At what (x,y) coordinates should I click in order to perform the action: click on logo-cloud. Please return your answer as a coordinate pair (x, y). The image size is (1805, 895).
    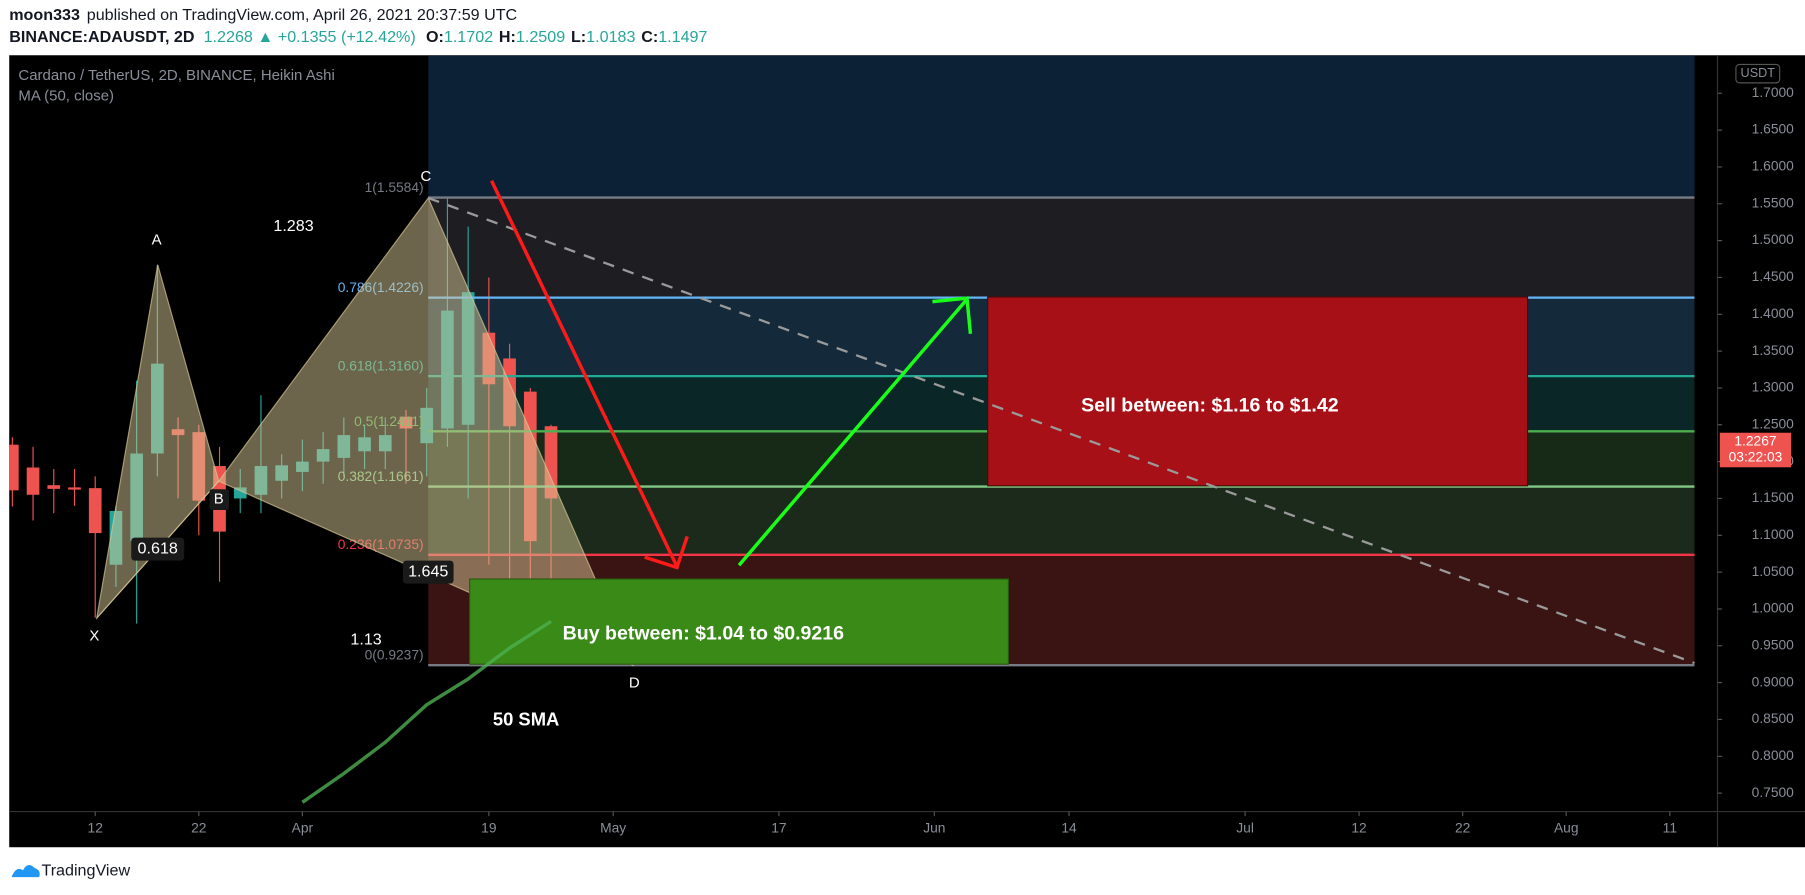
    Looking at the image, I should click on (25, 871).